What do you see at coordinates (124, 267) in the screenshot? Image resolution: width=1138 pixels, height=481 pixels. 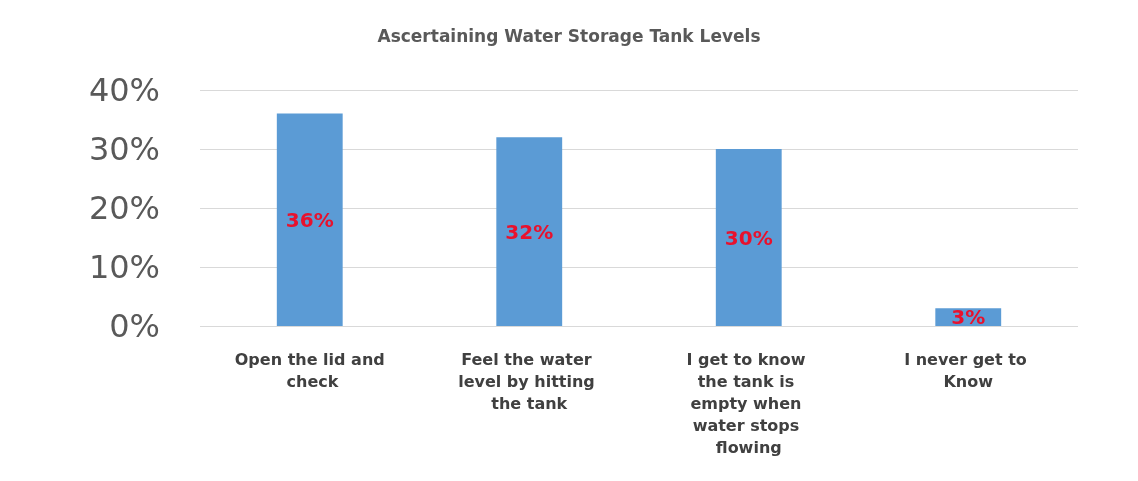 I see `y-tick-label: 10%` at bounding box center [124, 267].